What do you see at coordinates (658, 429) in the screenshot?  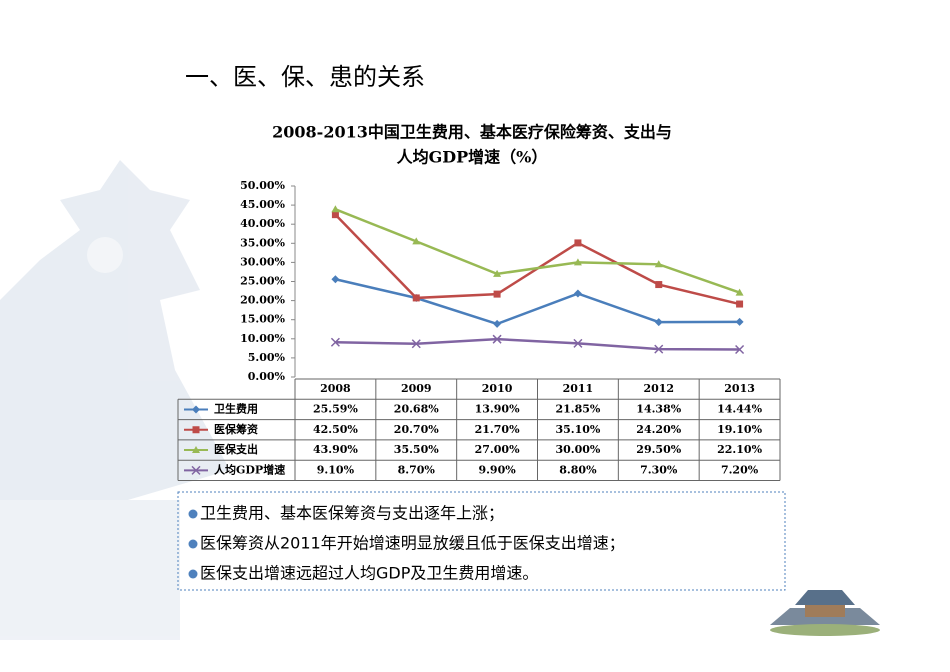 I see `table-value: 24.20%` at bounding box center [658, 429].